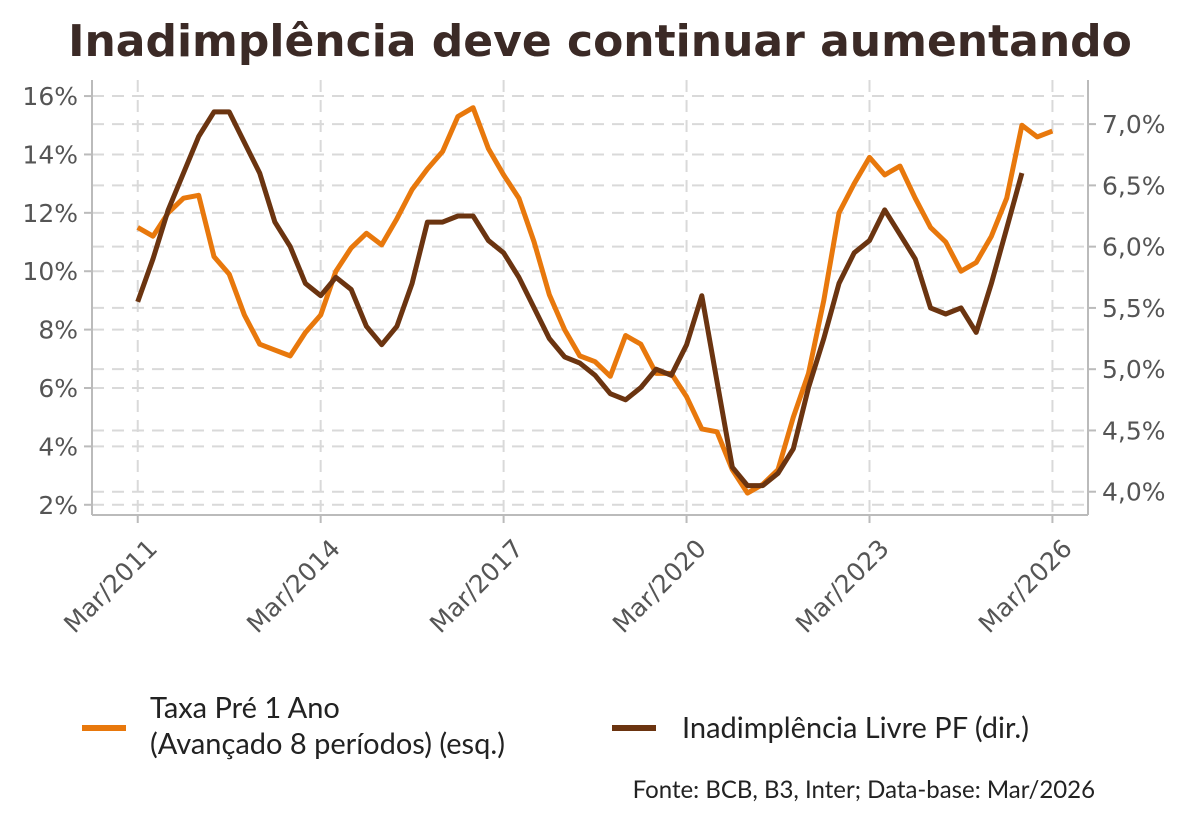 The image size is (1200, 824). I want to click on y-tick-label: 4%, so click(58, 446).